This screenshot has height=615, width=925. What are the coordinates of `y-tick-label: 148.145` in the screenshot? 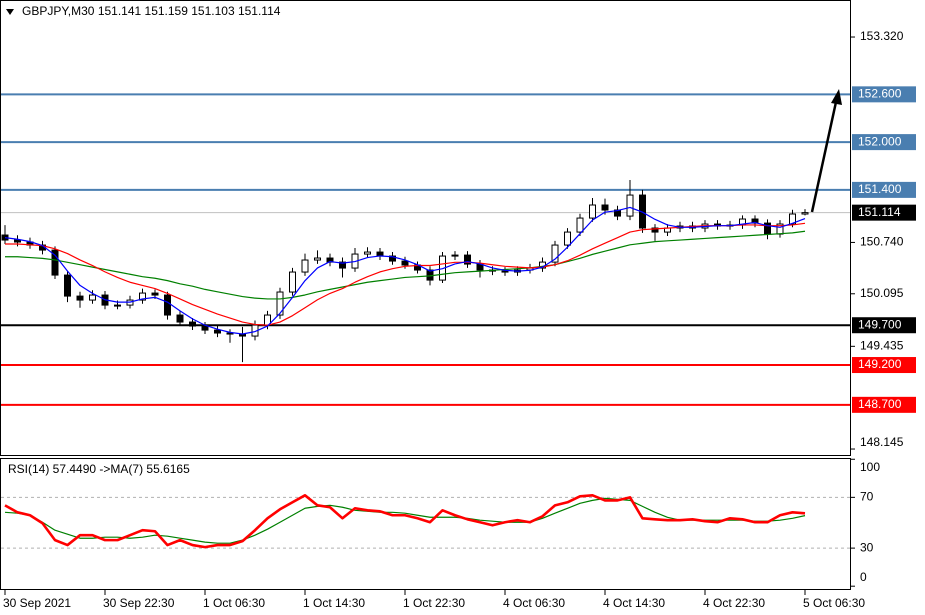 It's located at (882, 442).